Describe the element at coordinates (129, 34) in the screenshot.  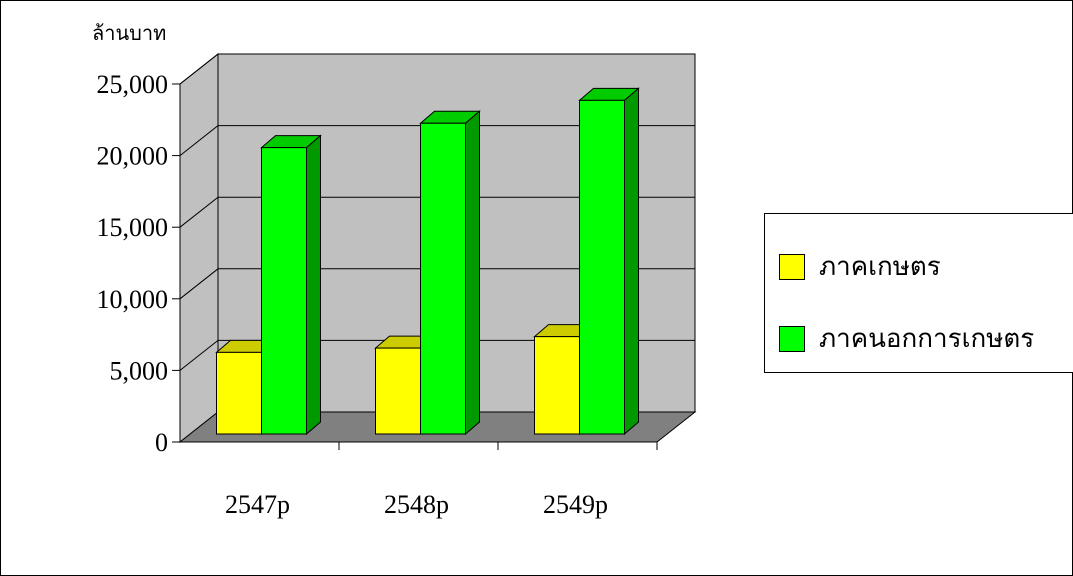
I see `y-axis-unit-label: ล้านบาท` at that location.